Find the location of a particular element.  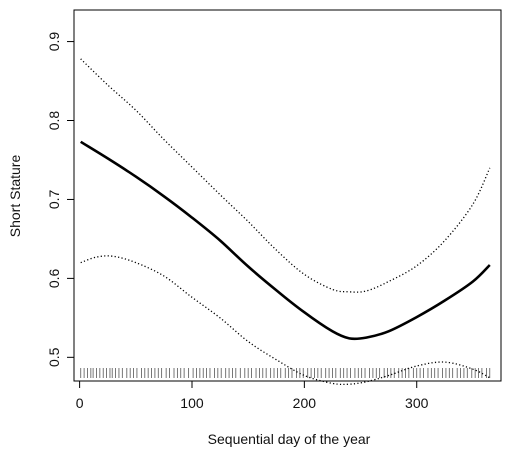

x-tick-label: 300 is located at coordinates (417, 403).